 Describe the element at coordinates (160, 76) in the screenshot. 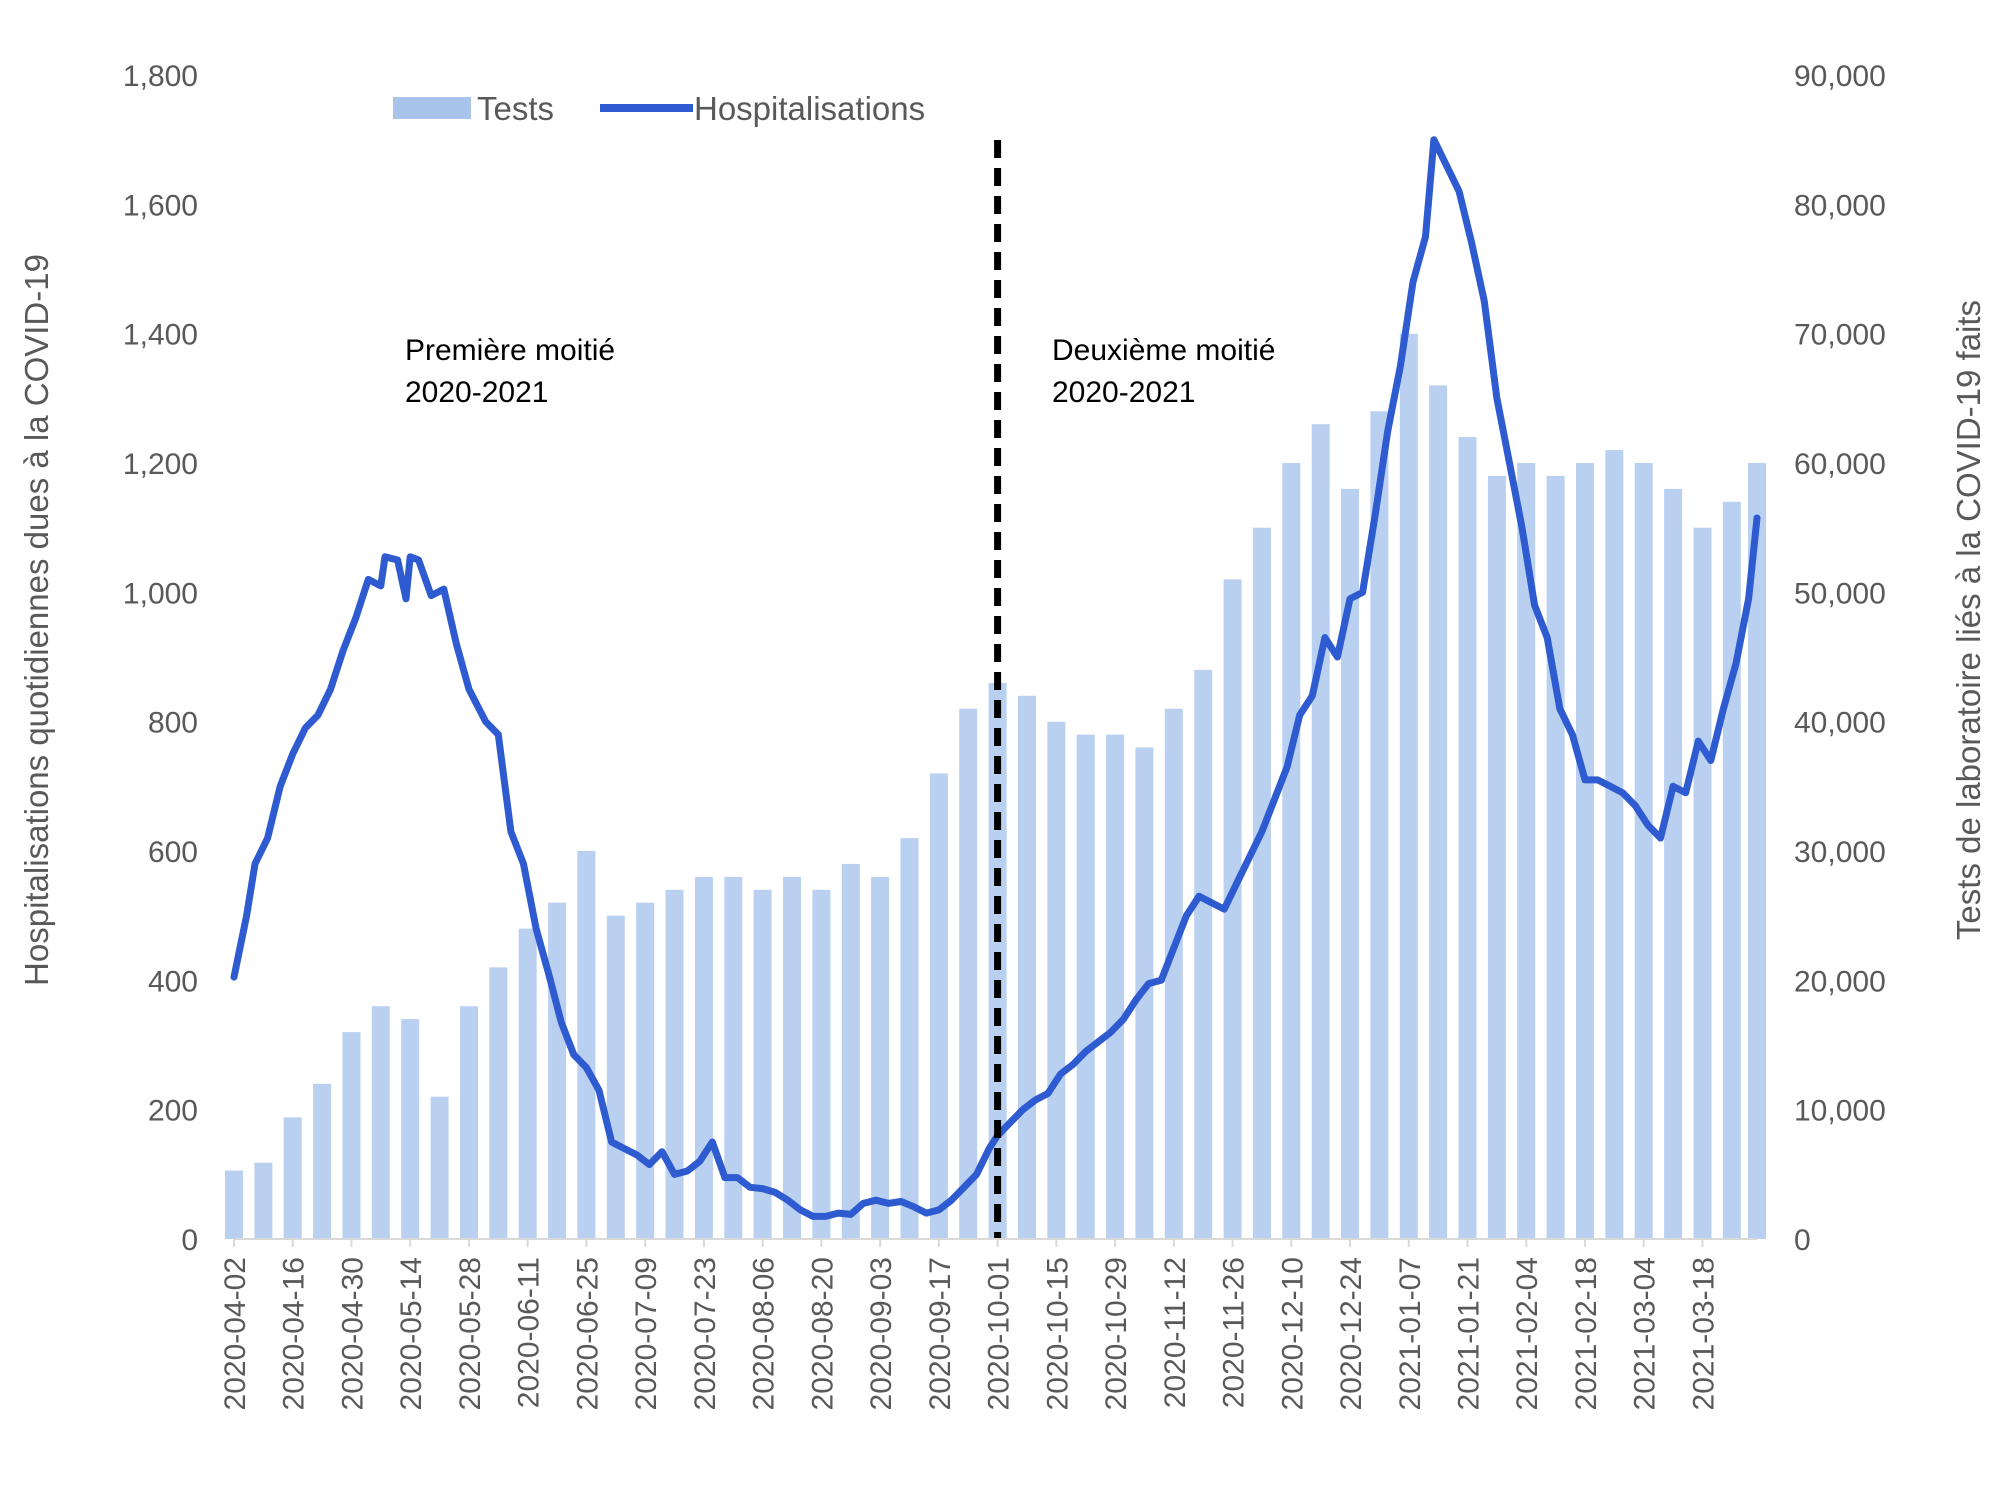

I see `y-left-tick-label: 1,800` at that location.